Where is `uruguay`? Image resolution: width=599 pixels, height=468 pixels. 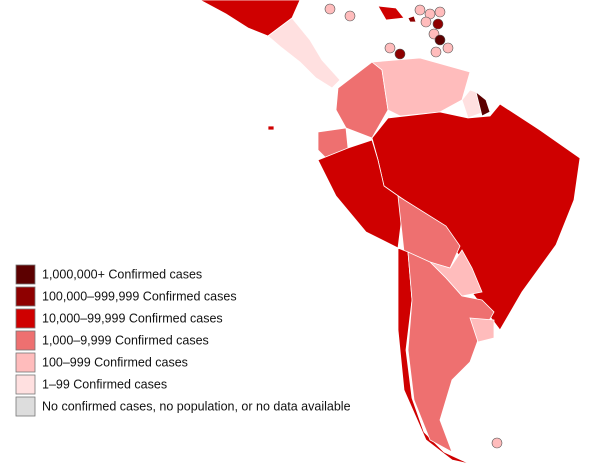
uruguay is located at coordinates (482, 330).